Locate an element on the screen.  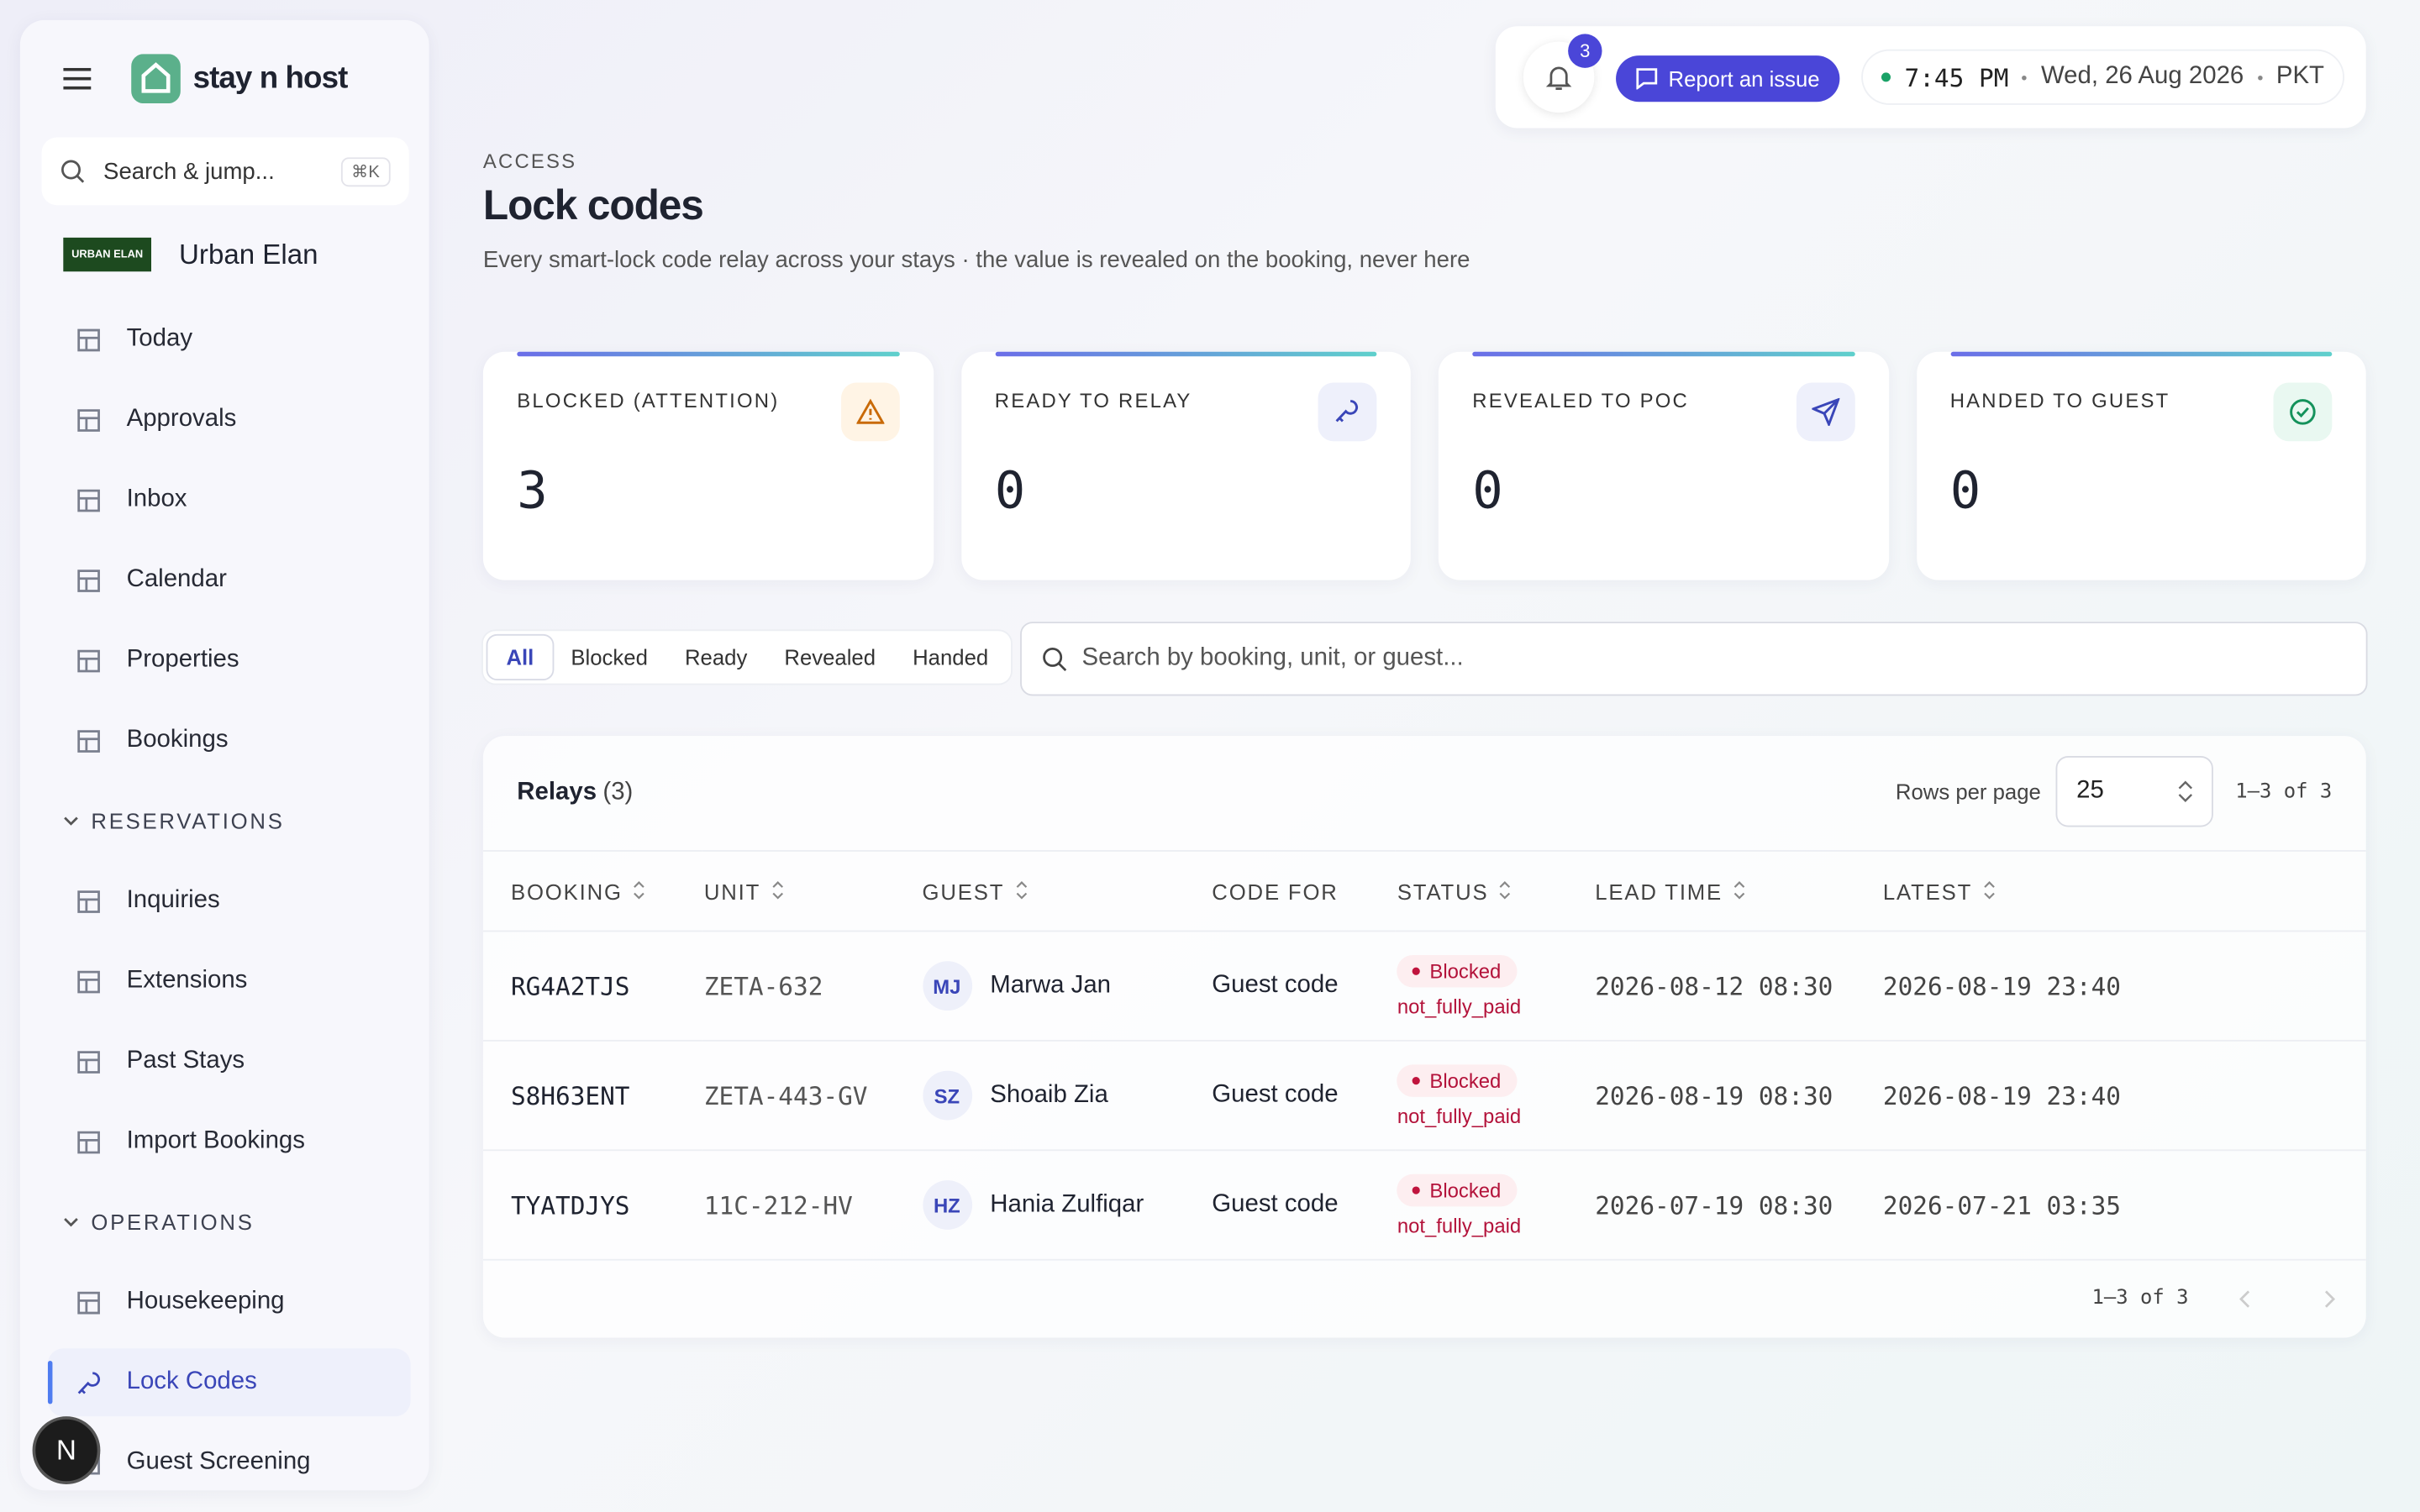
rows-per-page-label: Rows per page is located at coordinates (1968, 791).